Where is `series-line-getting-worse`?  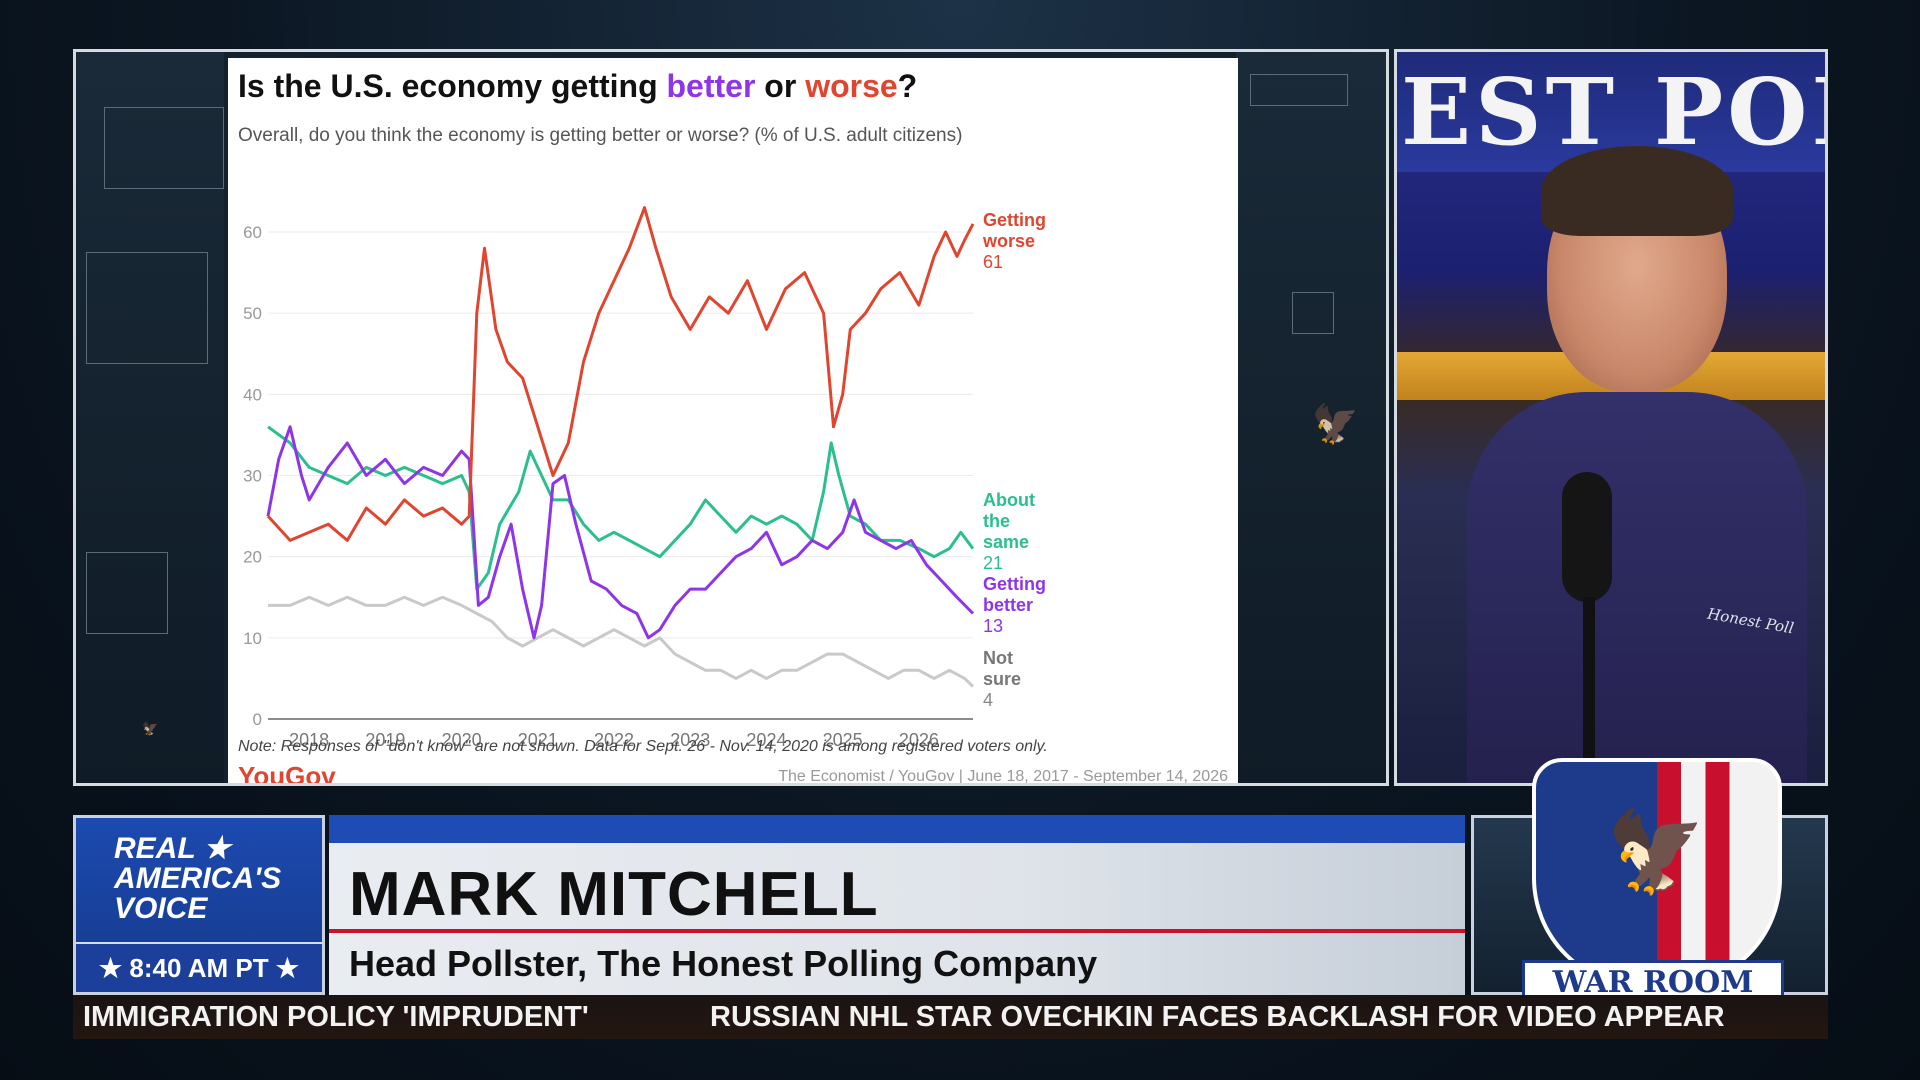
series-line-getting-worse is located at coordinates (620, 374).